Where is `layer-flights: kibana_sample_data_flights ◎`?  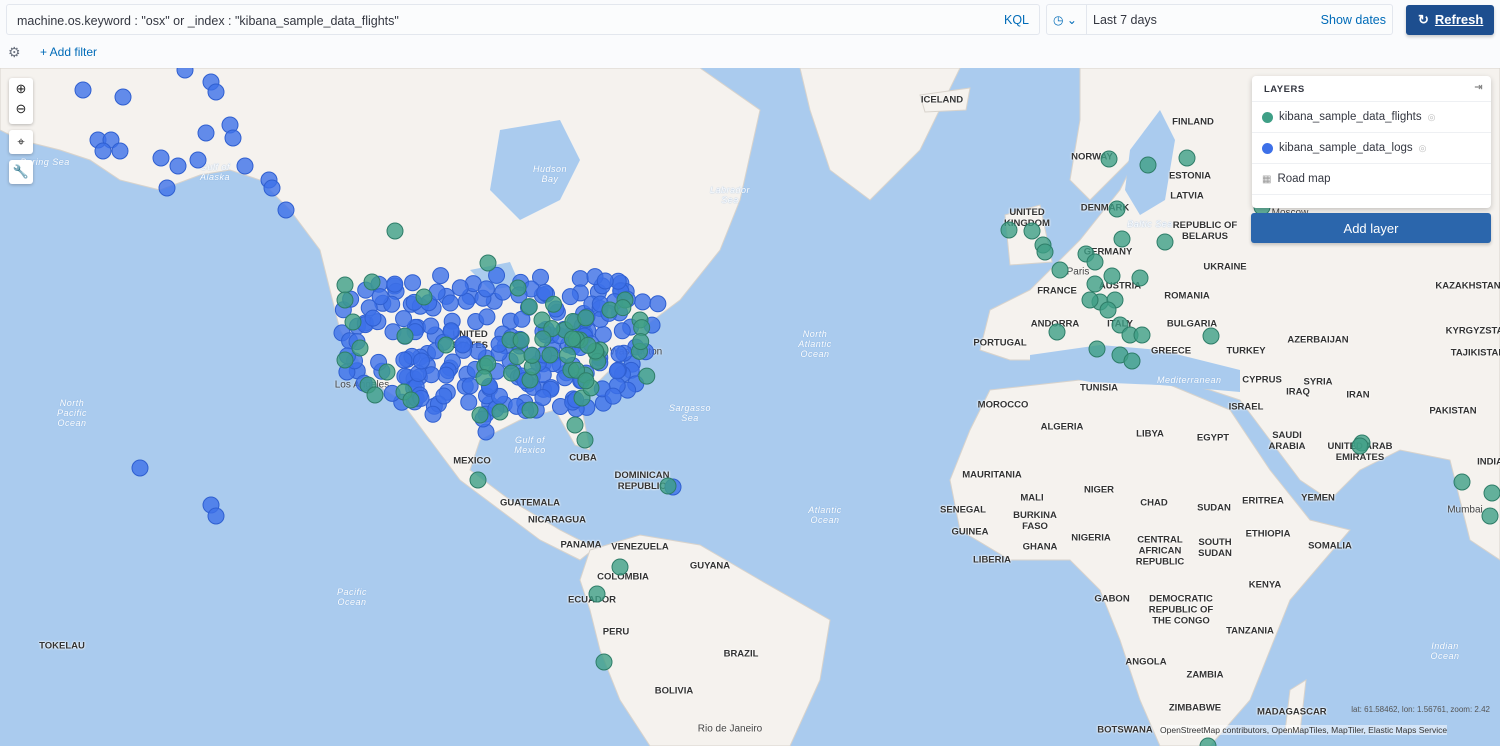 layer-flights: kibana_sample_data_flights ◎ is located at coordinates (1371, 117).